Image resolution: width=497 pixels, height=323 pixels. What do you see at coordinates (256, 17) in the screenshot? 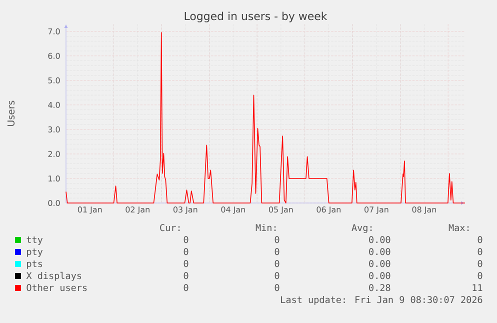
I see `chart-title: Logged in users - by week` at bounding box center [256, 17].